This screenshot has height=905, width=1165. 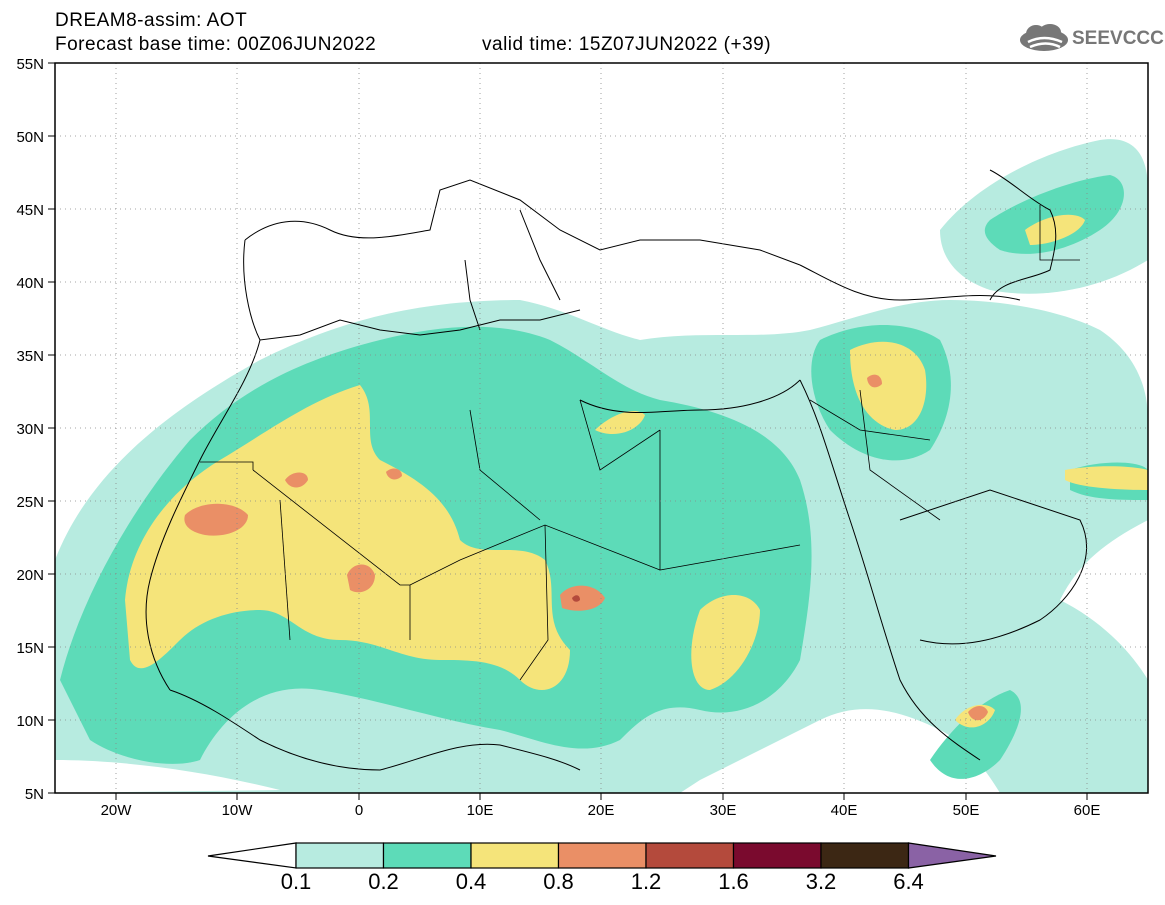 What do you see at coordinates (646, 881) in the screenshot?
I see `colorbar-label: 1.2` at bounding box center [646, 881].